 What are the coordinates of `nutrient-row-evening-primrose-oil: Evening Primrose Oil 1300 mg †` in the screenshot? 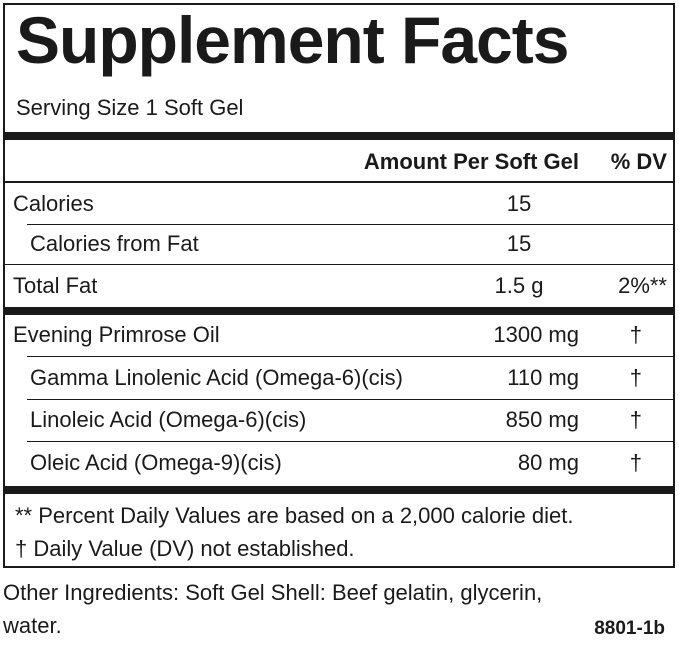 It's located at (339, 335).